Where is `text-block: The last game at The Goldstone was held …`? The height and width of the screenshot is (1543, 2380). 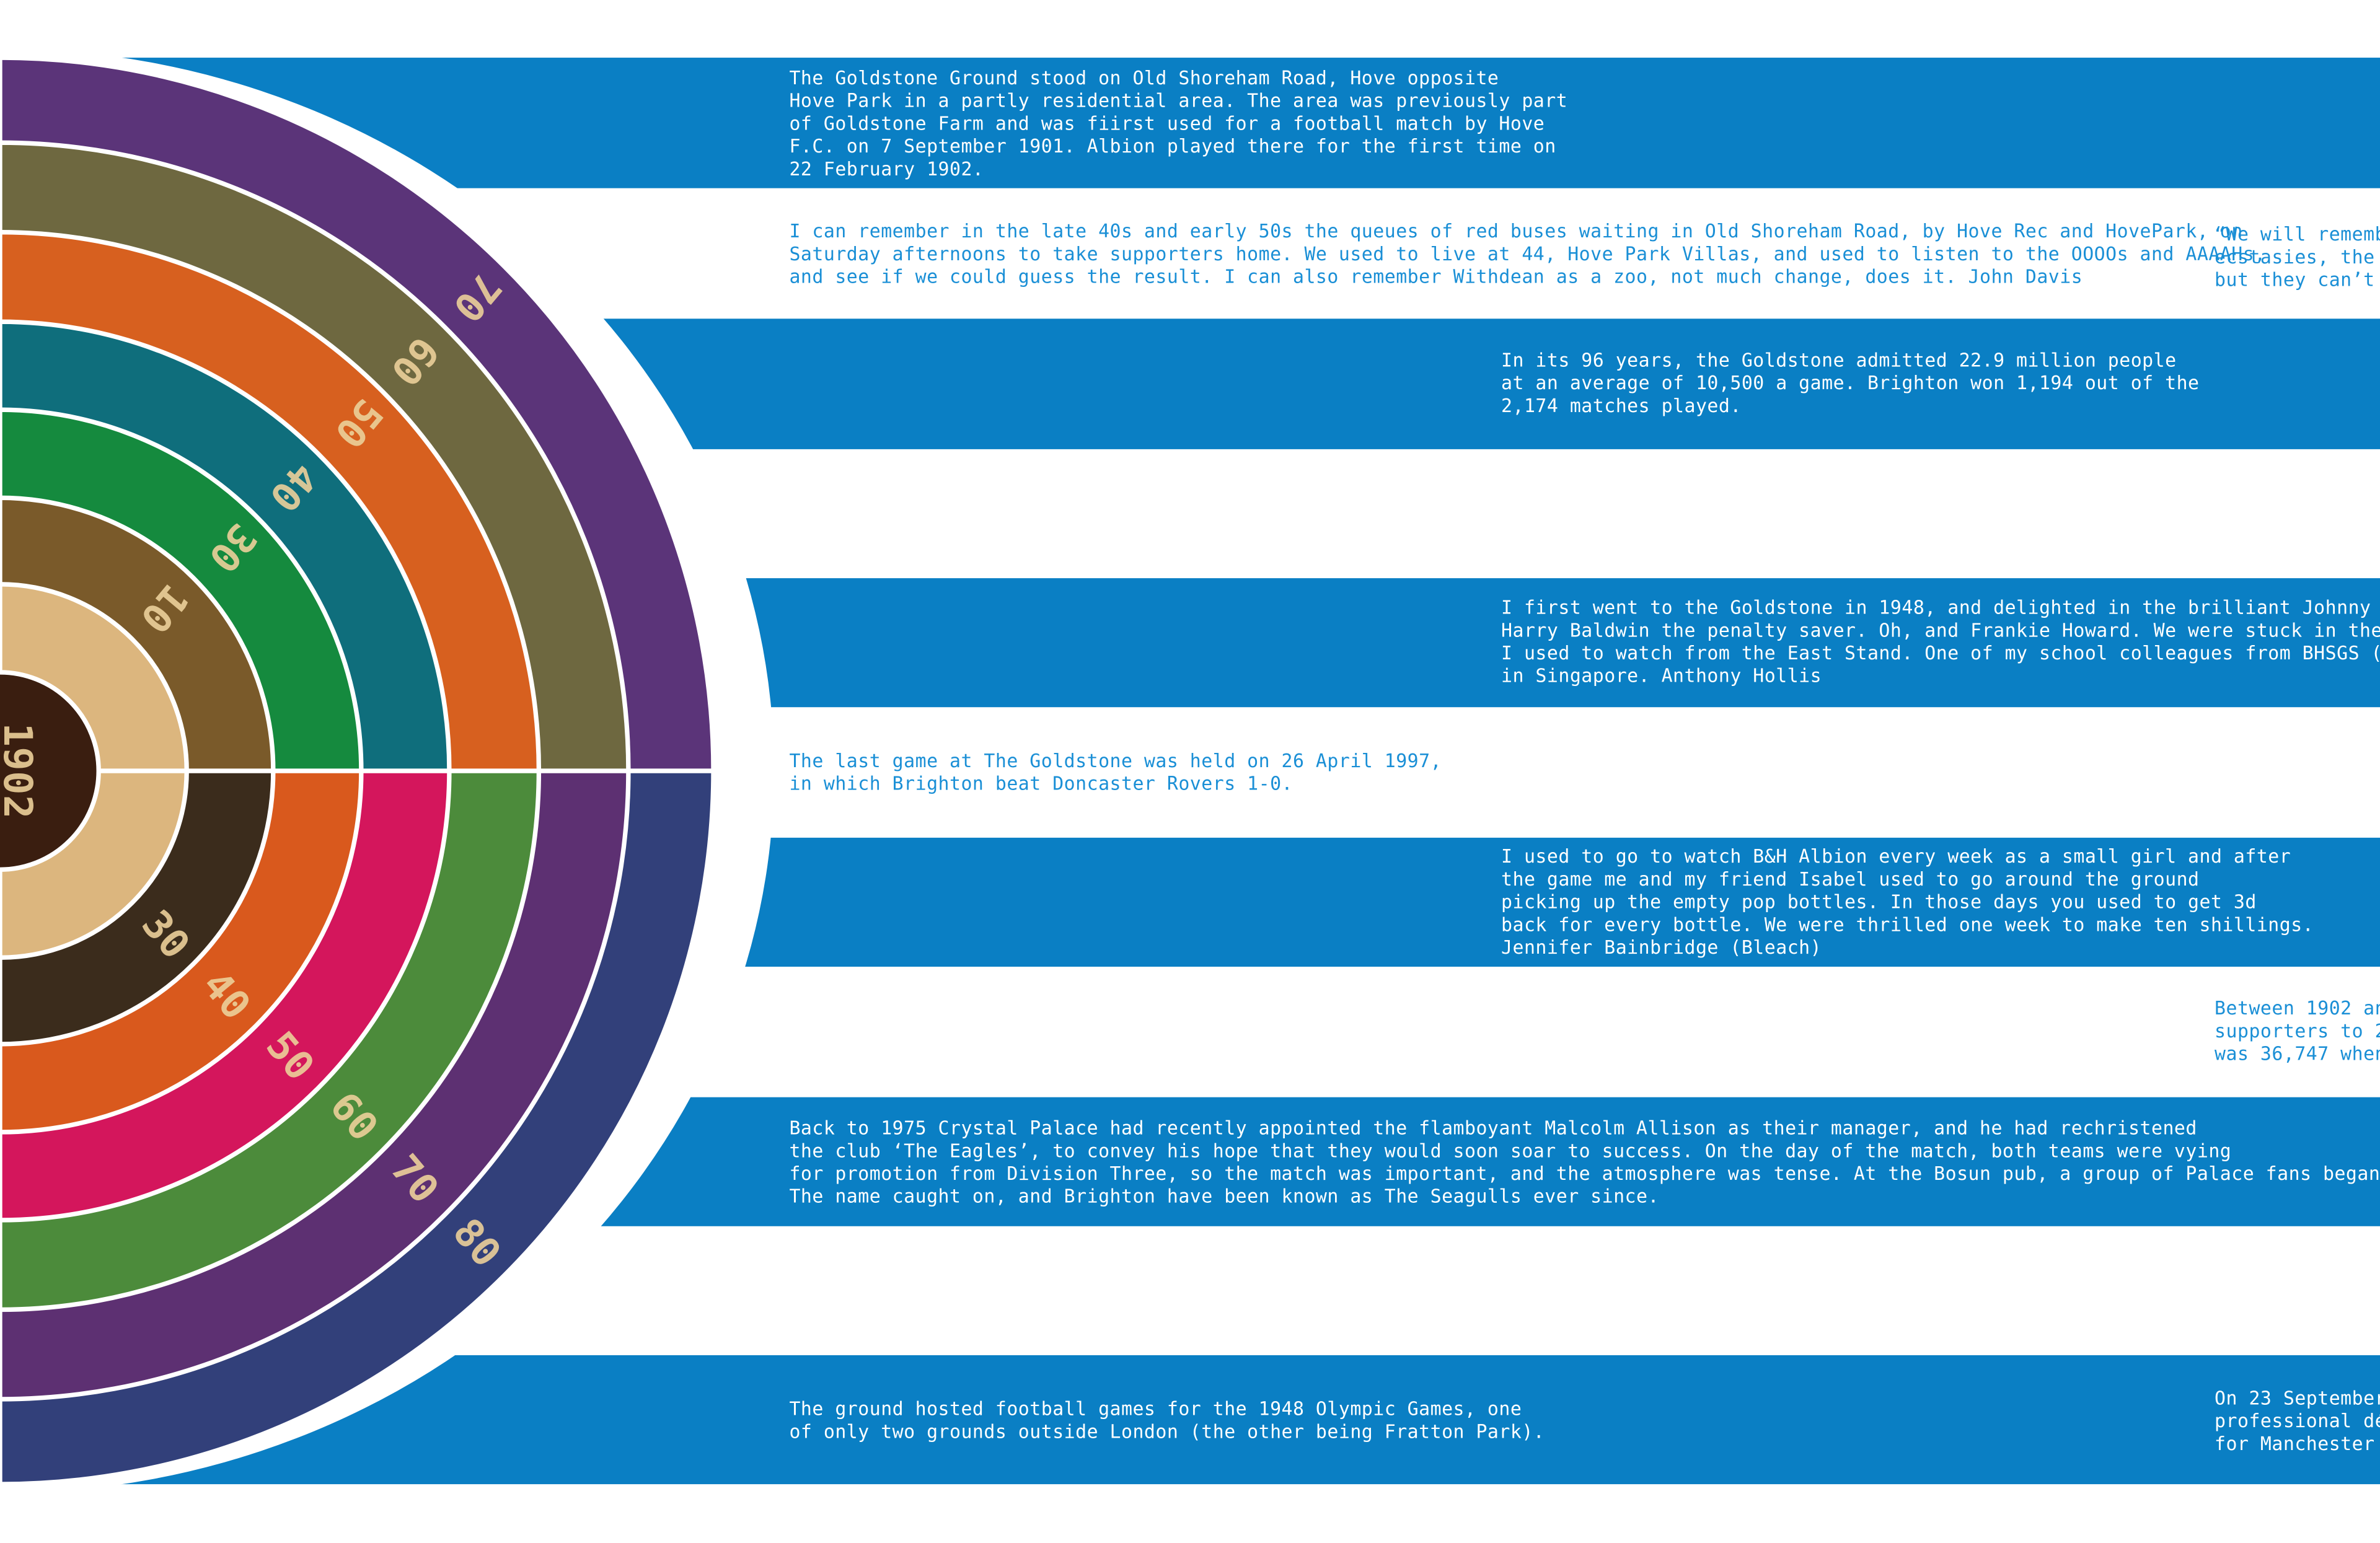 text-block: The last game at The Goldstone was held … is located at coordinates (1115, 772).